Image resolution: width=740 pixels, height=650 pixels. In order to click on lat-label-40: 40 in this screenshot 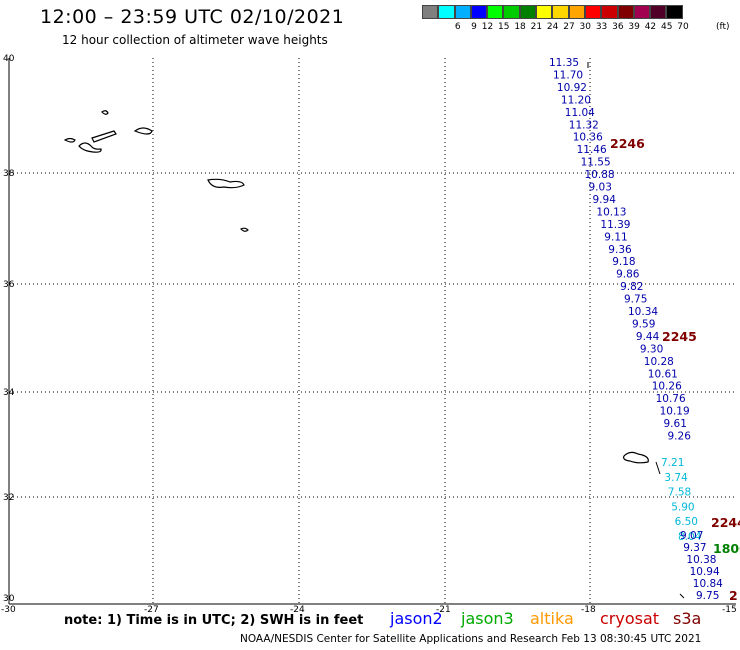, I will do `click(9, 59)`.